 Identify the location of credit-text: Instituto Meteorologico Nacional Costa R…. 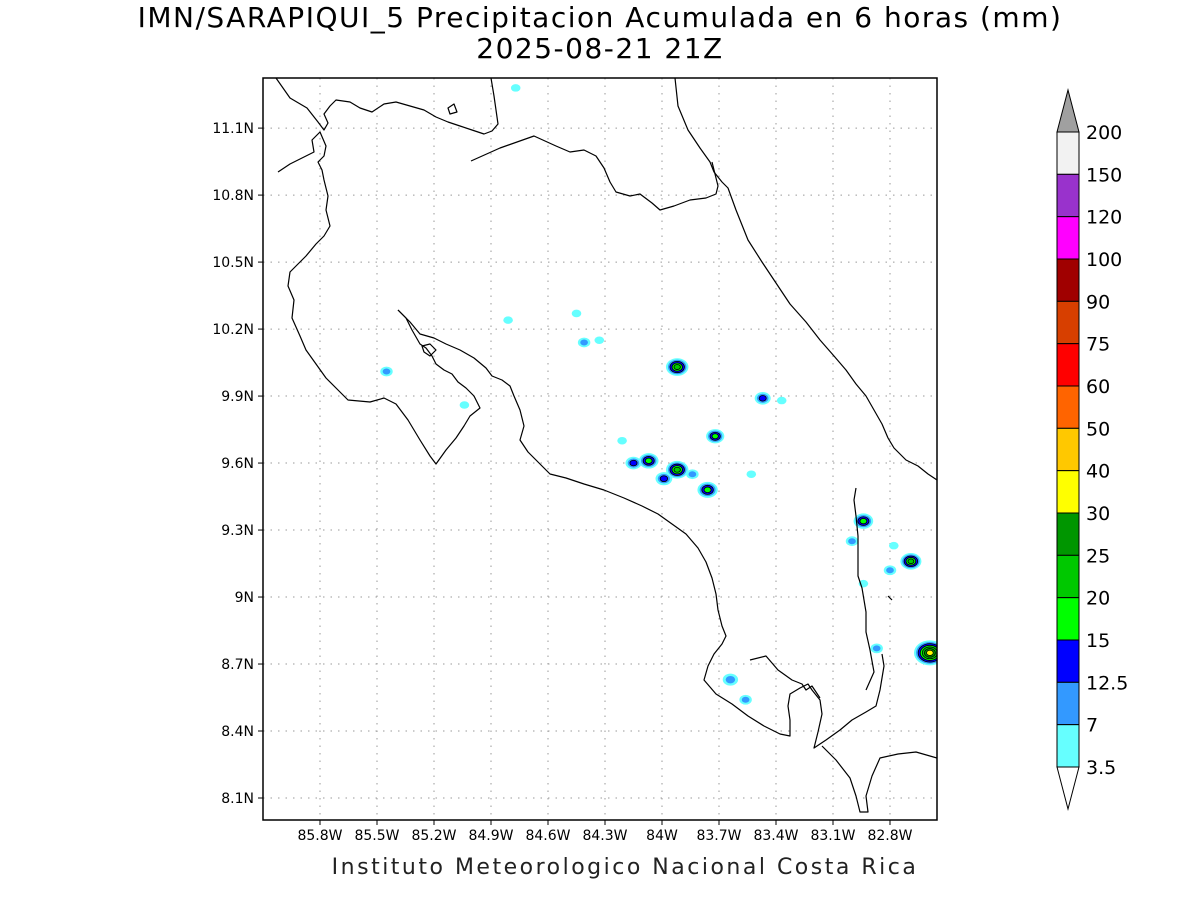
(625, 867).